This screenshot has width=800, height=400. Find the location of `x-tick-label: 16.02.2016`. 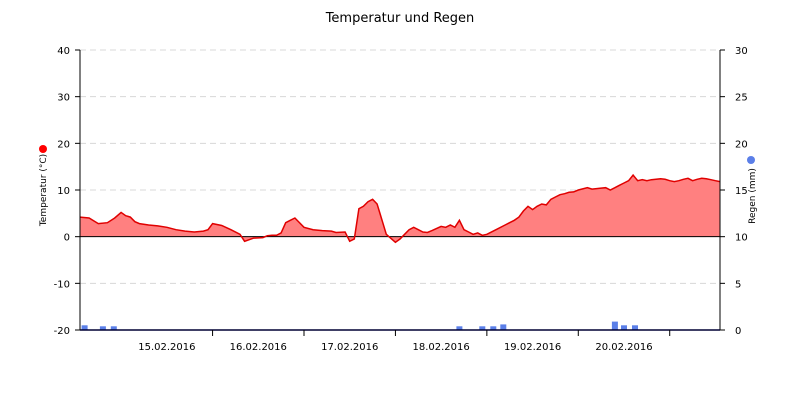

x-tick-label: 16.02.2016 is located at coordinates (258, 347).